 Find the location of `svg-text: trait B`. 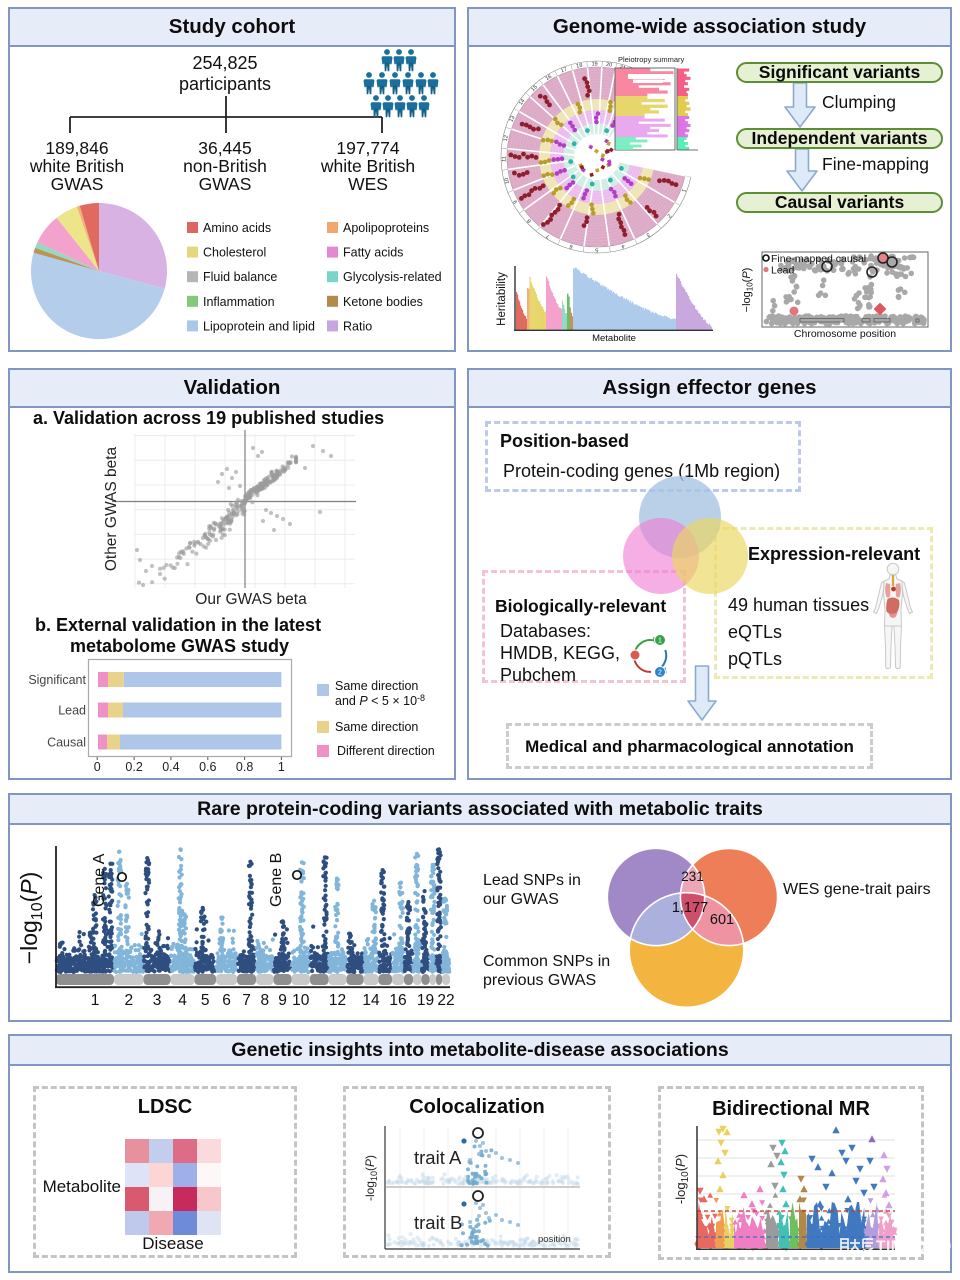

svg-text: trait B is located at coordinates (438, 1222).